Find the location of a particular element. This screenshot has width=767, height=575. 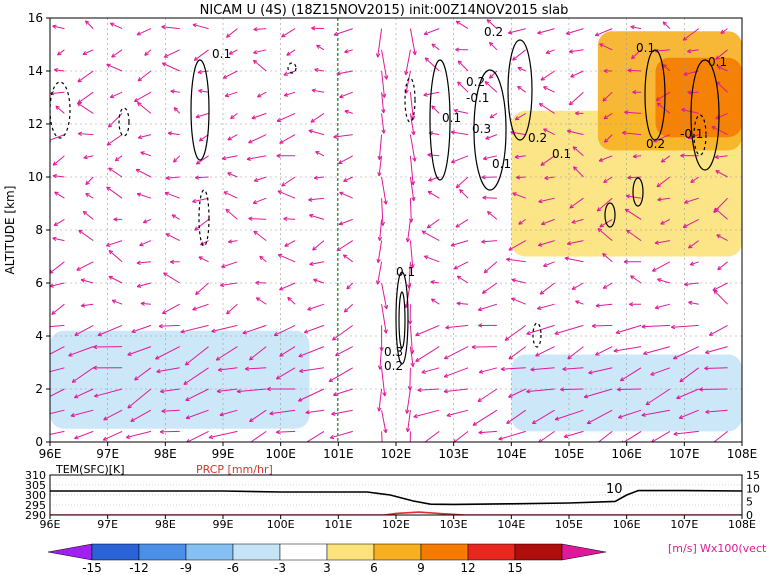

y-tick-label: 6 is located at coordinates (39, 283).